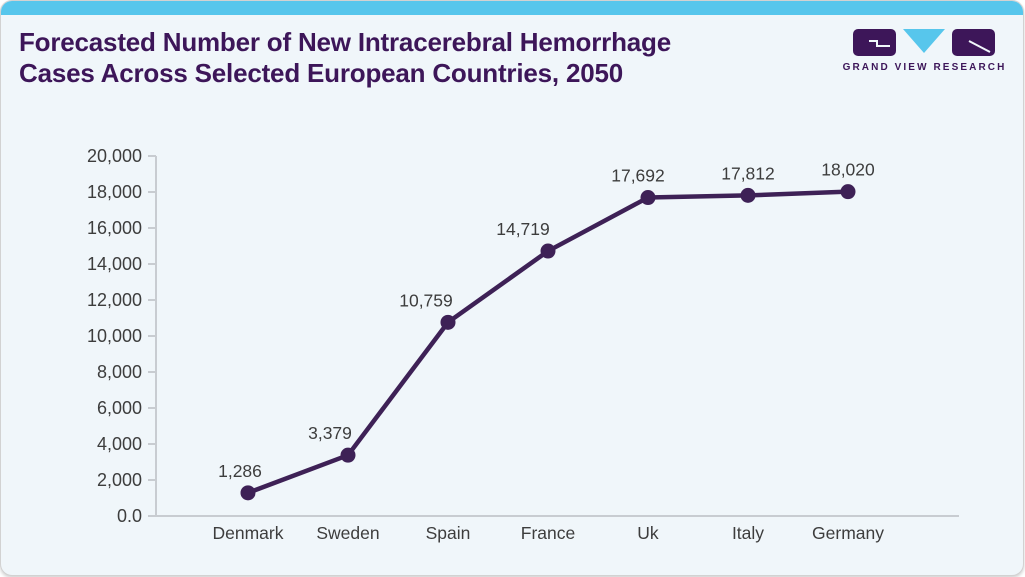 The height and width of the screenshot is (577, 1025). I want to click on gvr-logo: GRAND VIEW RESEARCH, so click(923, 50).